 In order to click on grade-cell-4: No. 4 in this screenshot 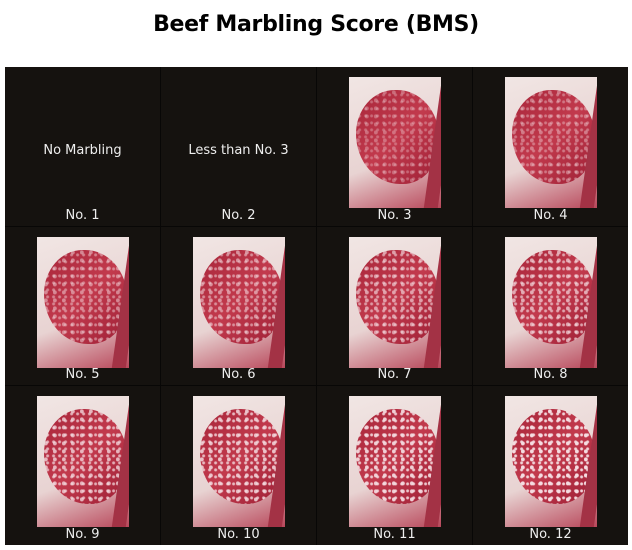, I will do `click(550, 146)`.